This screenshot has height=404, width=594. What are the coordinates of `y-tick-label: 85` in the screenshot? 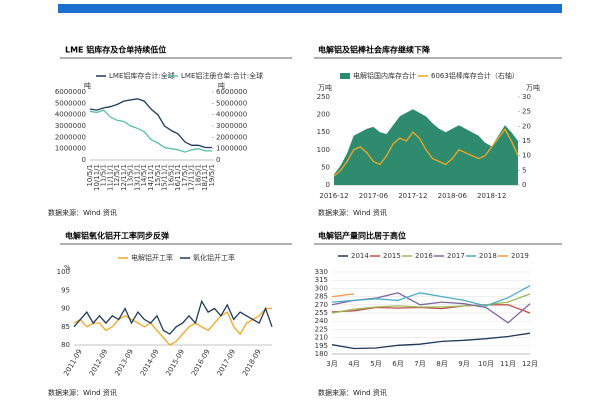 It's located at (65, 327).